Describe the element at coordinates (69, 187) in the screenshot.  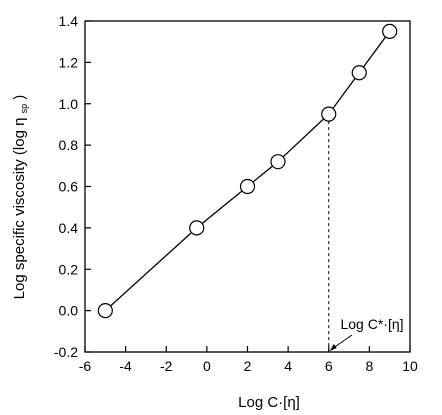
I see `y-tick-label: 0.6` at that location.